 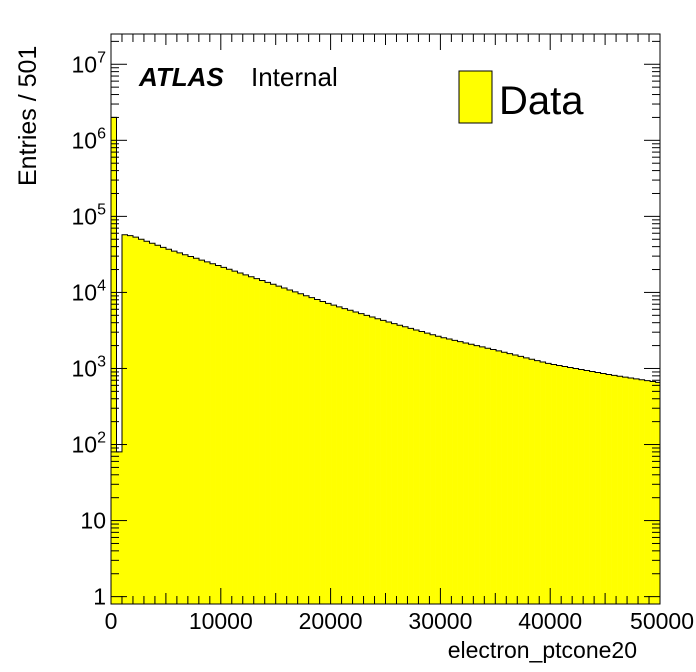 I want to click on y-tick-label: 10³, so click(x=89, y=367).